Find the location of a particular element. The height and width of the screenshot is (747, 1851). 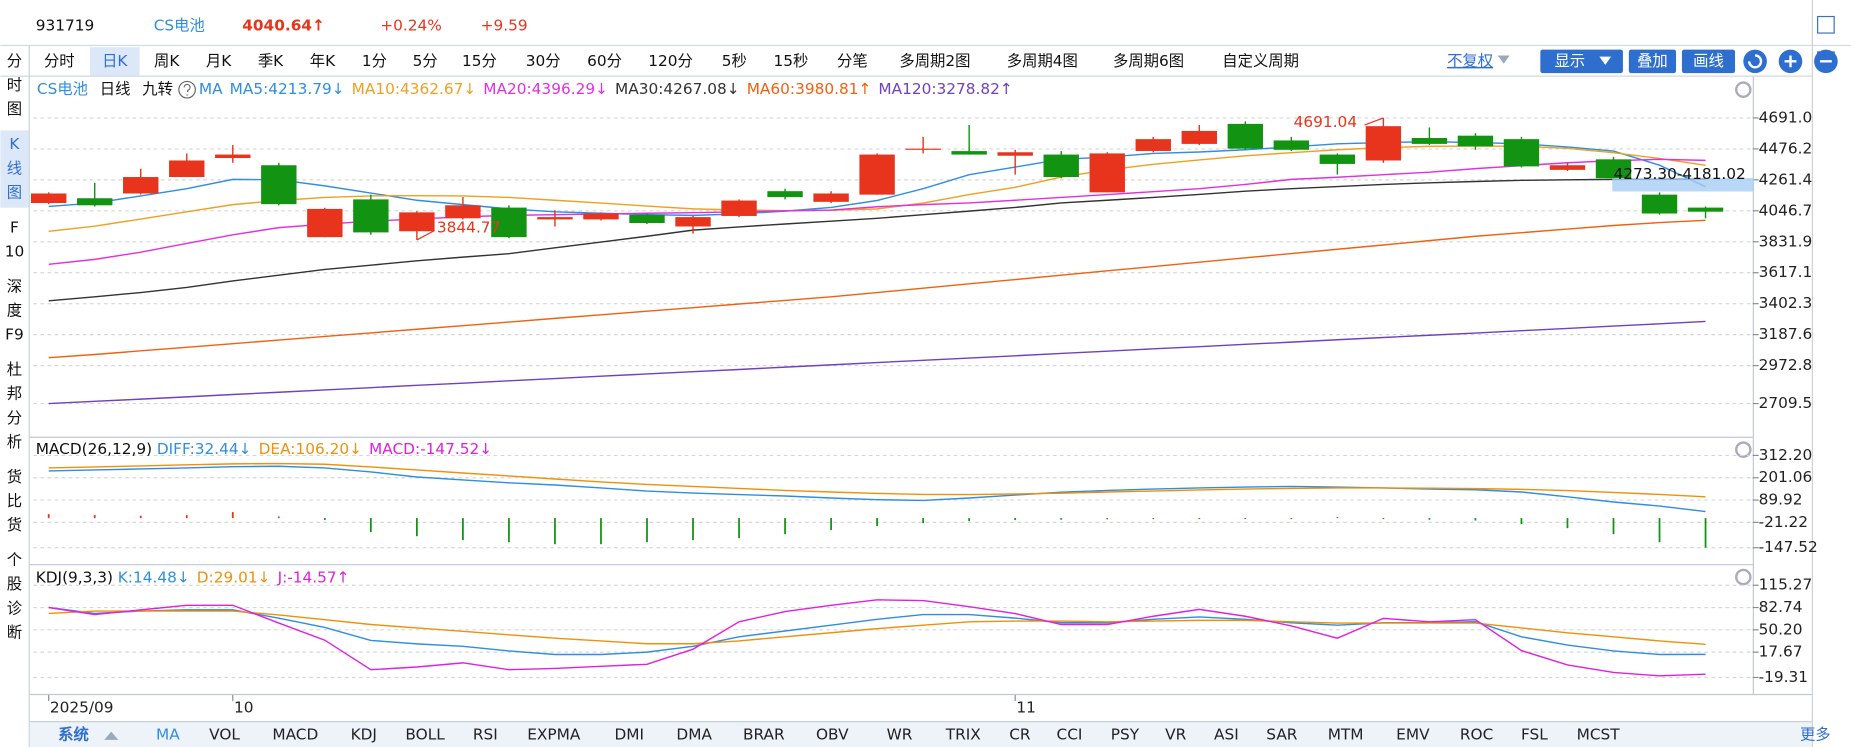

sidebar-item: 10 is located at coordinates (15, 251).